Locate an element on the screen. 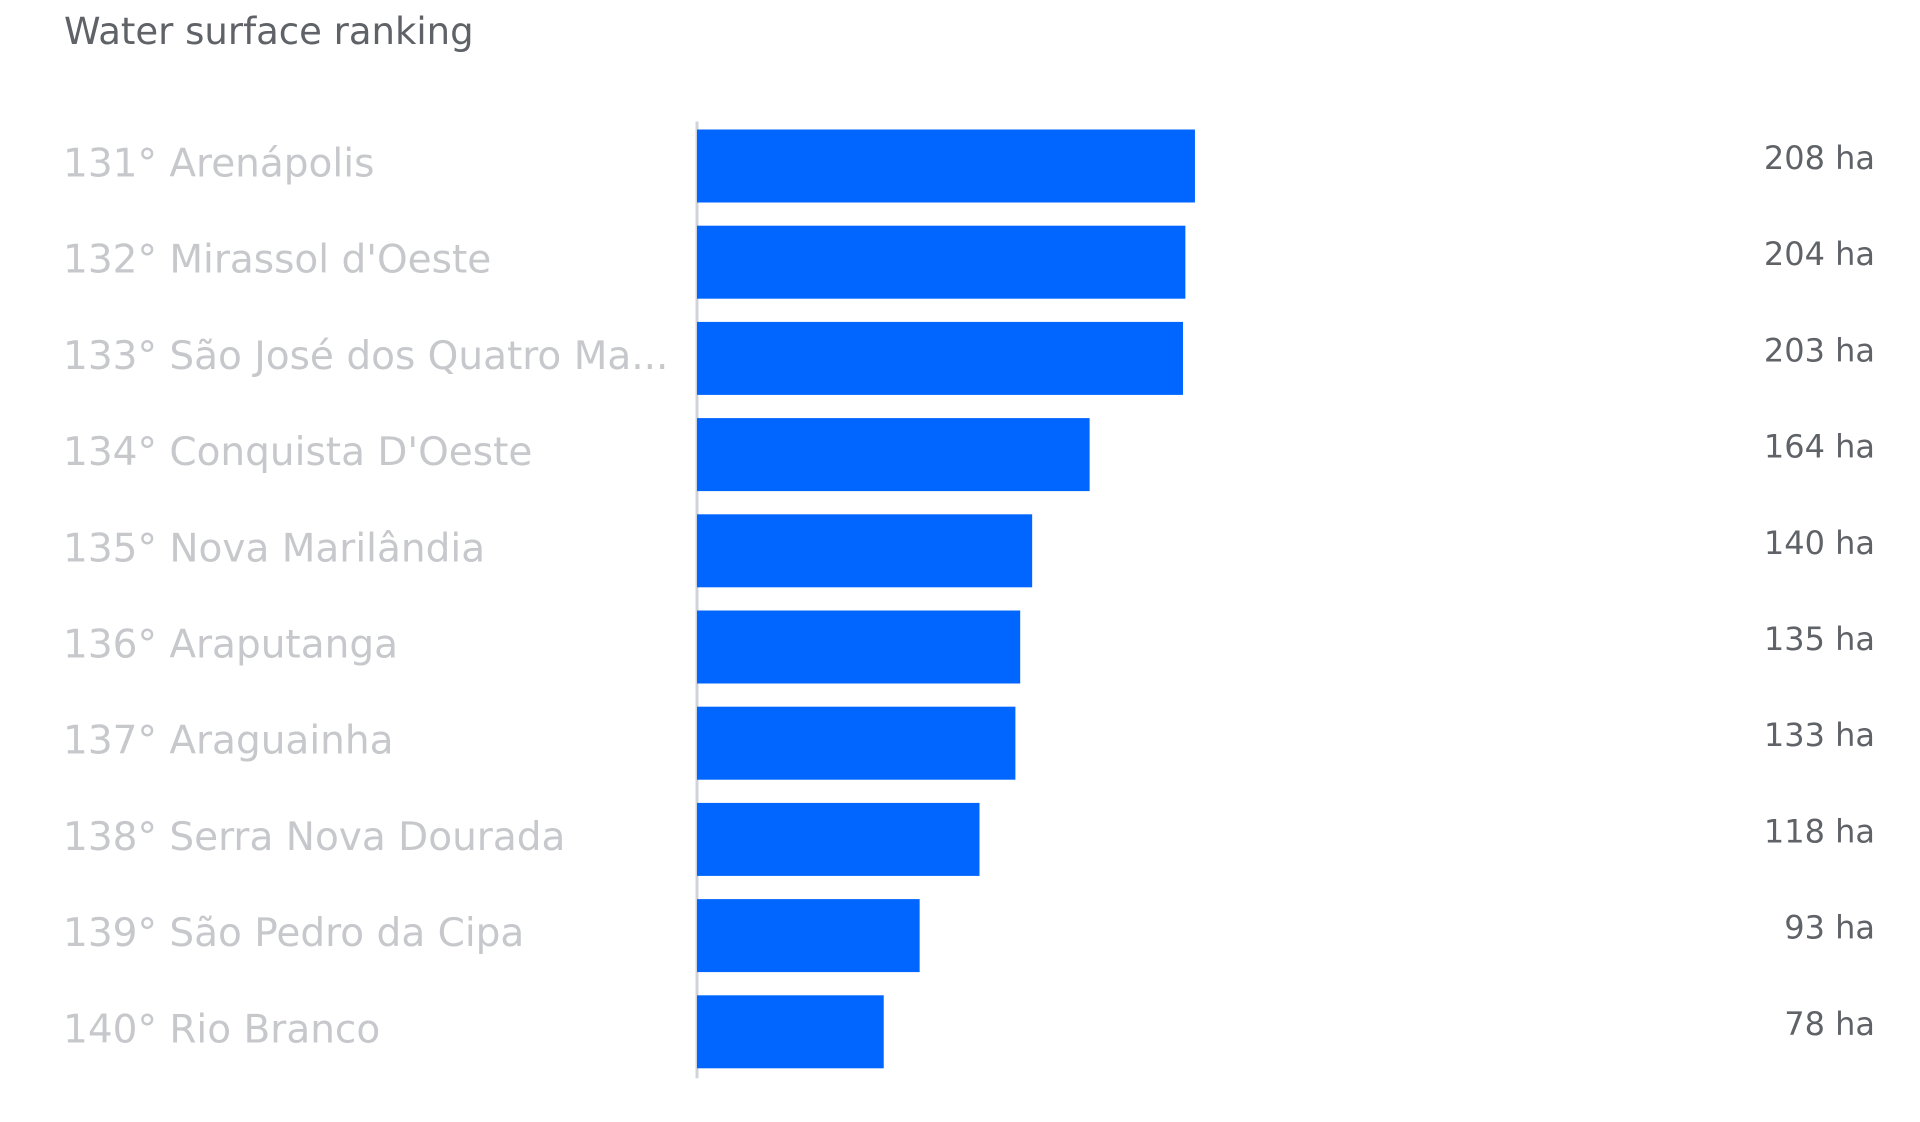 This screenshot has width=1920, height=1122. value-label: 164 ha is located at coordinates (1819, 447).